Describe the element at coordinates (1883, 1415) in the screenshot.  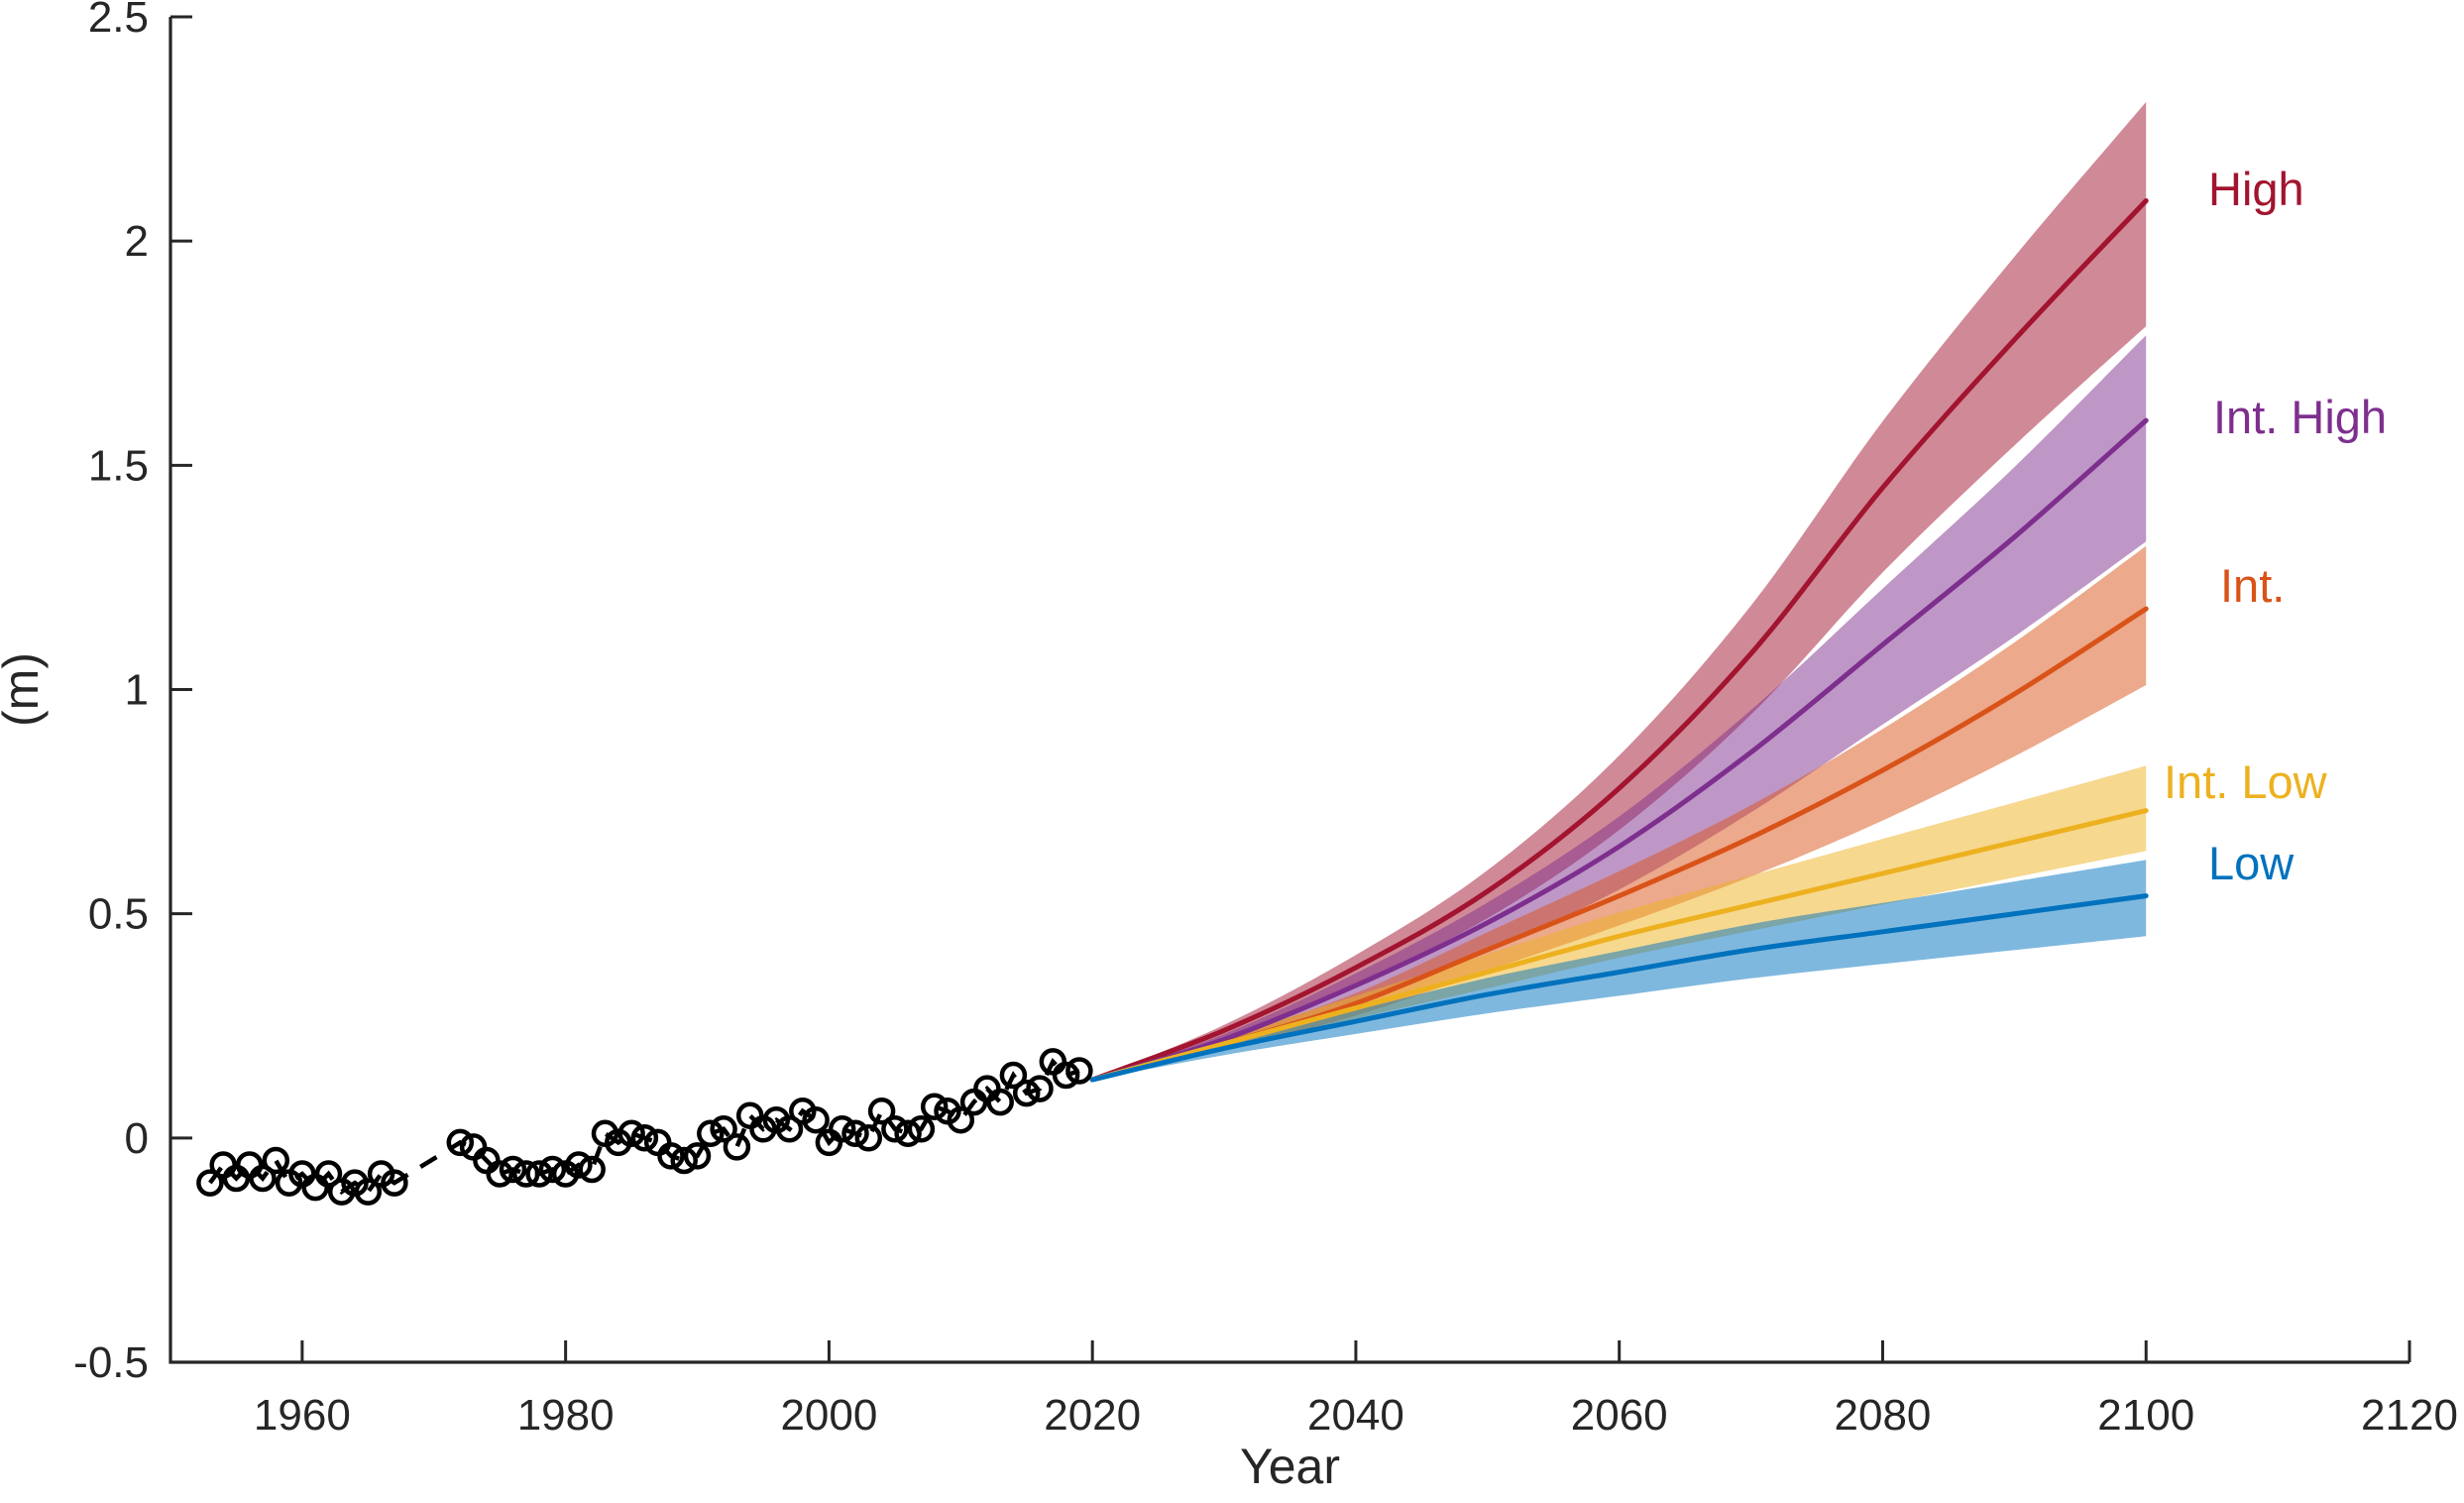
I see `x-tick-label: 2080` at that location.